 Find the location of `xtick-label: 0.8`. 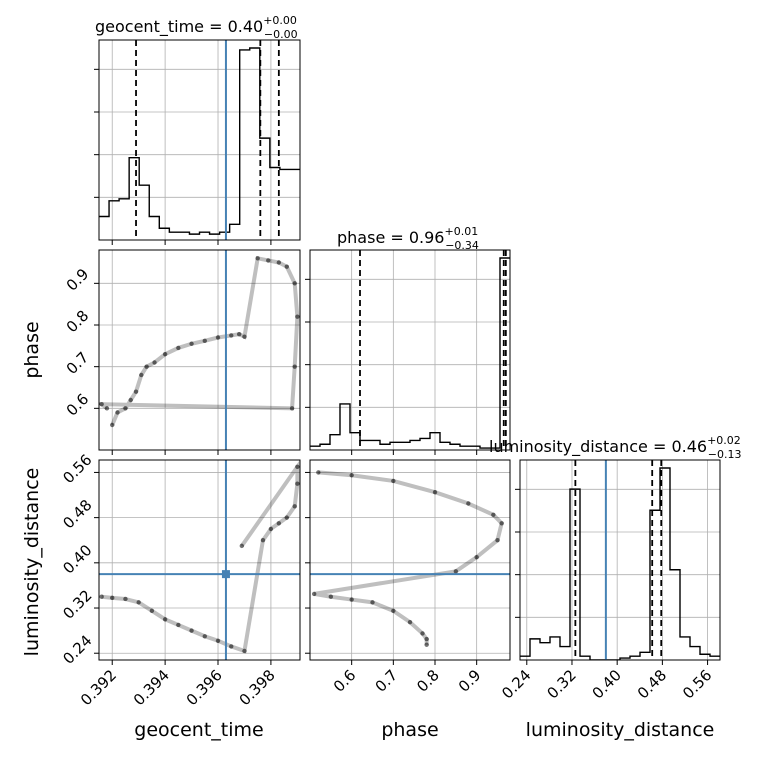

xtick-label: 0.8 is located at coordinates (428, 681).